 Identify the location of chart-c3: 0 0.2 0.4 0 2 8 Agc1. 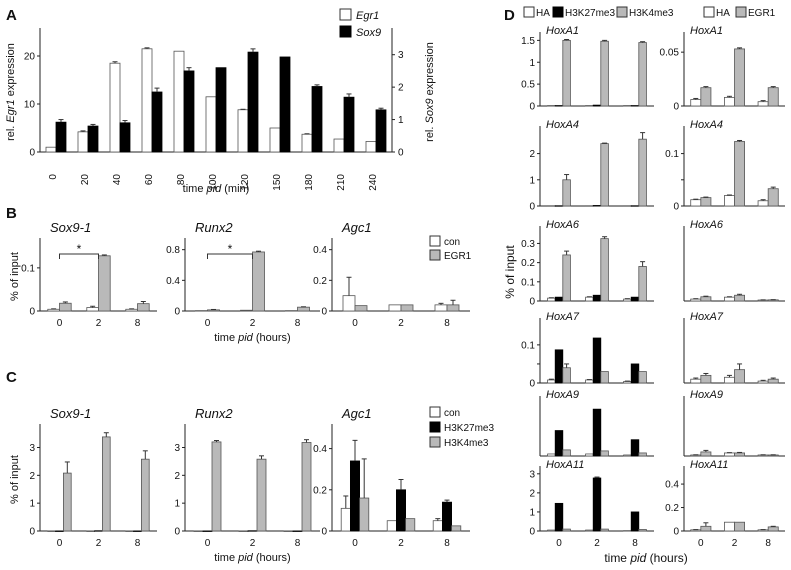
(391, 477).